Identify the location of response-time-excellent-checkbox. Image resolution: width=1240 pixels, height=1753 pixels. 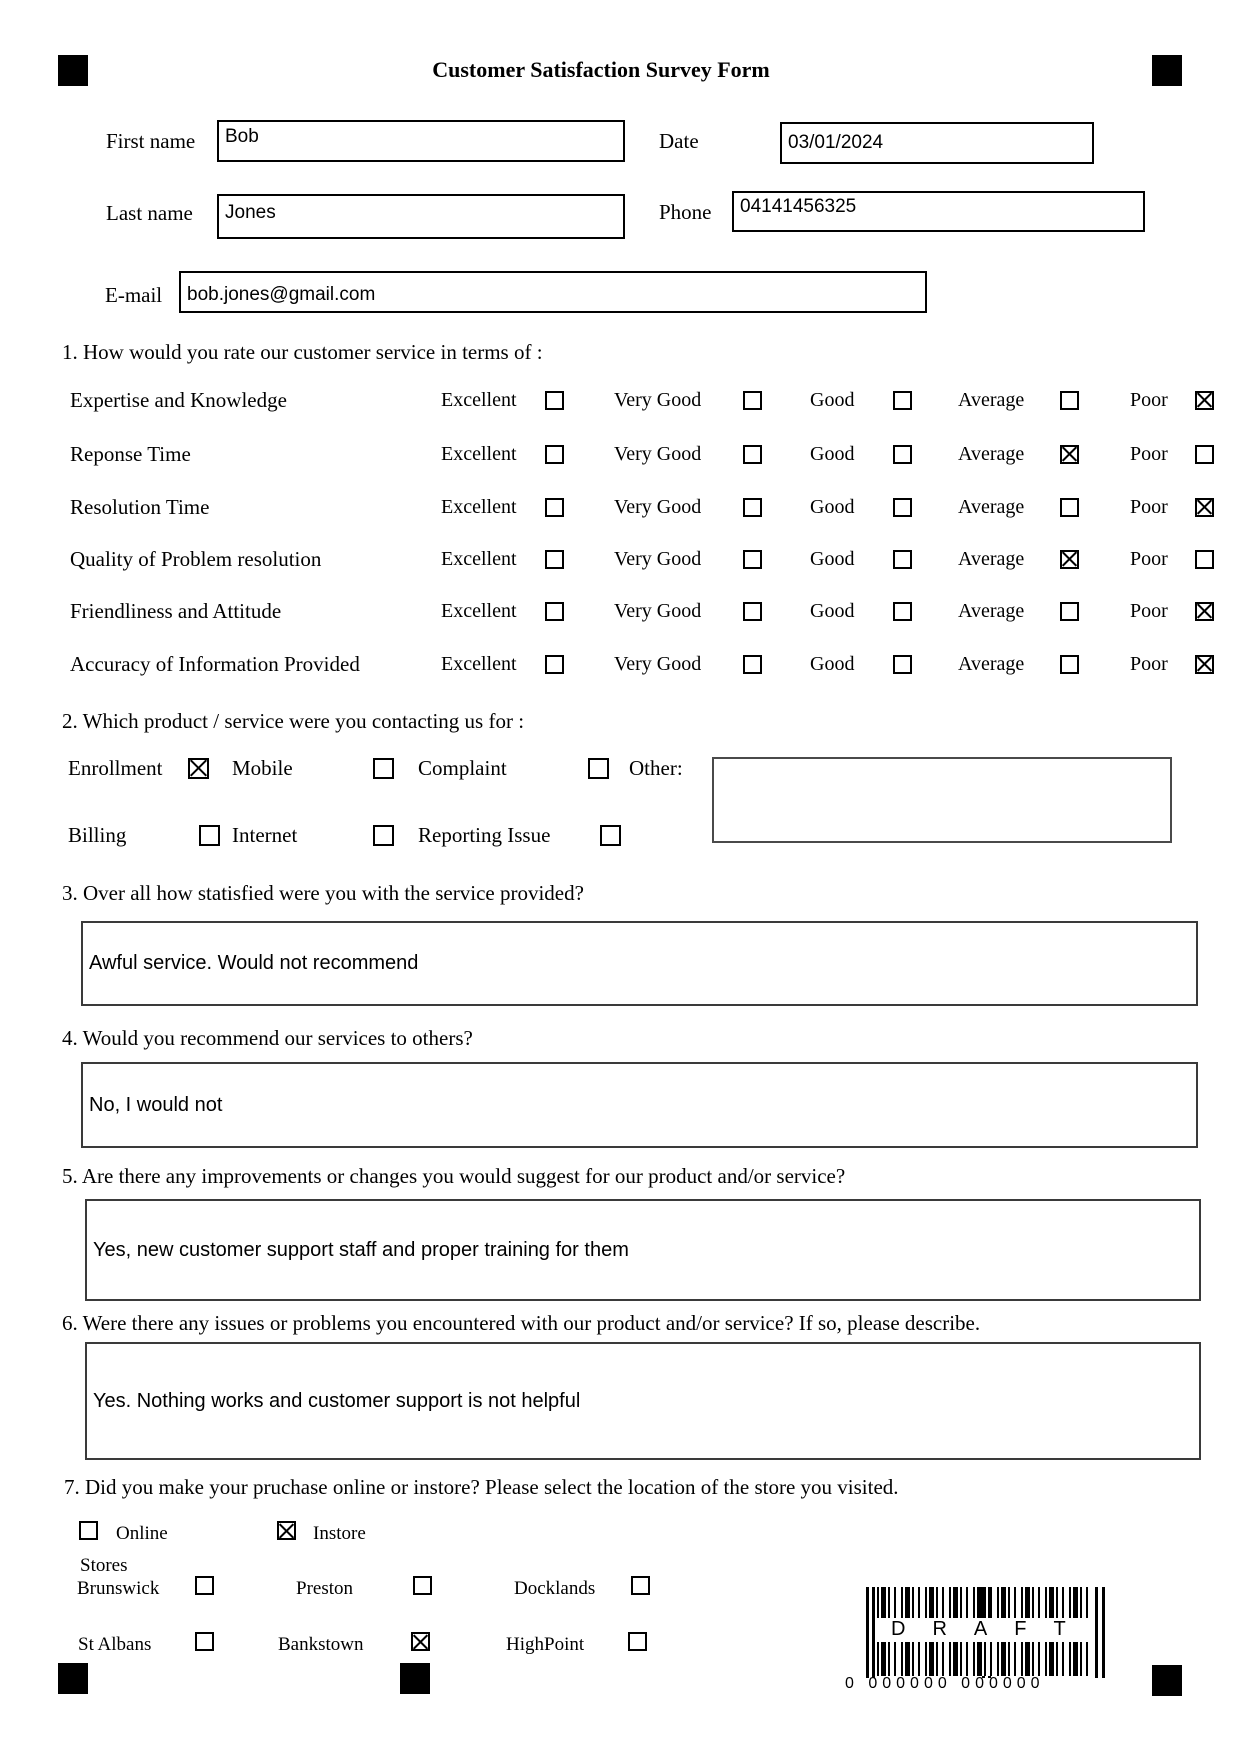
(554, 454).